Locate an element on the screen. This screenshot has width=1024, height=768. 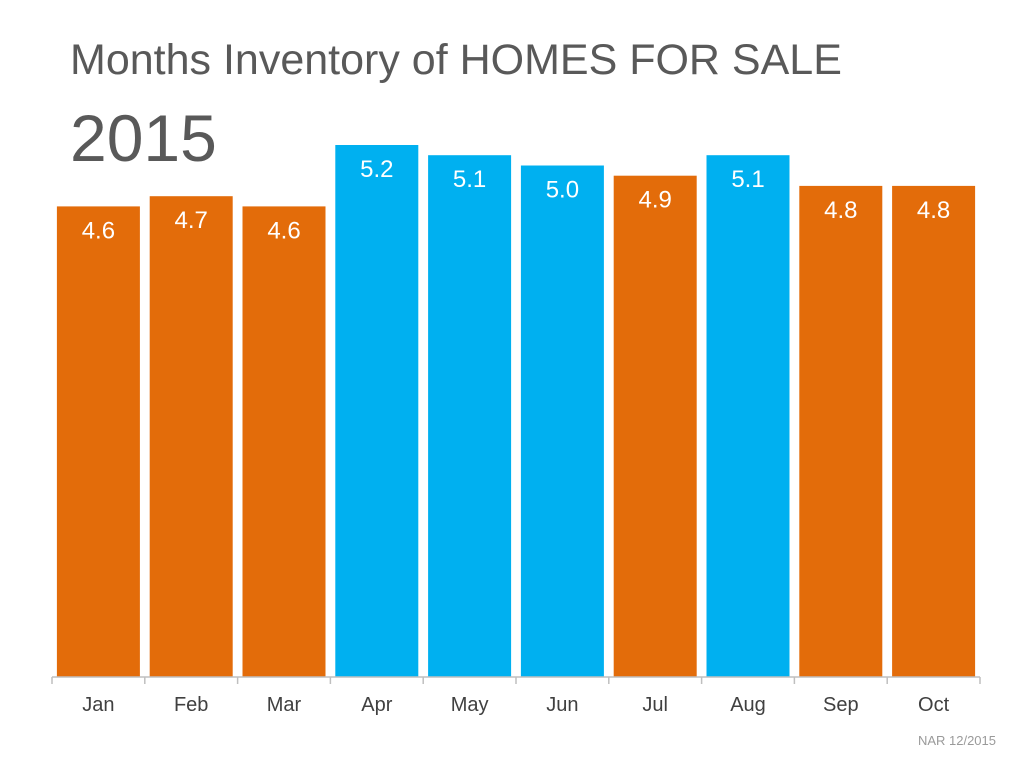
source-note: NAR 12/2015 is located at coordinates (956, 740).